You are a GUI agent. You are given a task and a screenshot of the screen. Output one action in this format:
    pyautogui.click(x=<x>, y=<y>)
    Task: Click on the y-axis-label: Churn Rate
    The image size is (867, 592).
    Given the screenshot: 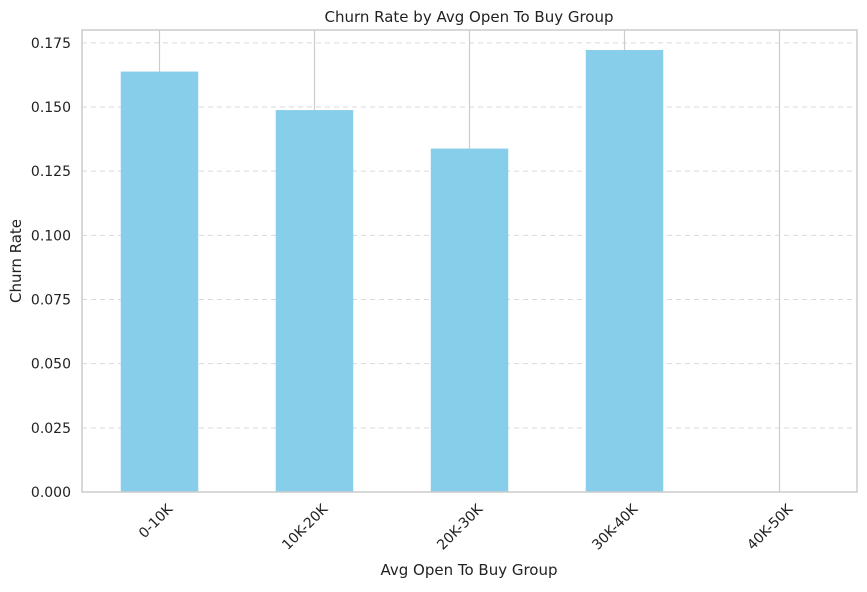 What is the action you would take?
    pyautogui.click(x=16, y=261)
    